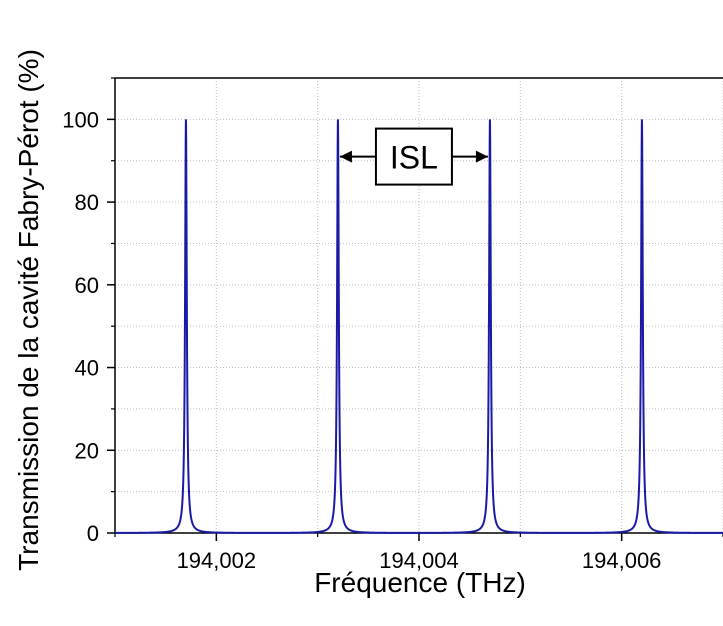  Describe the element at coordinates (87, 202) in the screenshot. I see `y-tick-label: 80` at that location.